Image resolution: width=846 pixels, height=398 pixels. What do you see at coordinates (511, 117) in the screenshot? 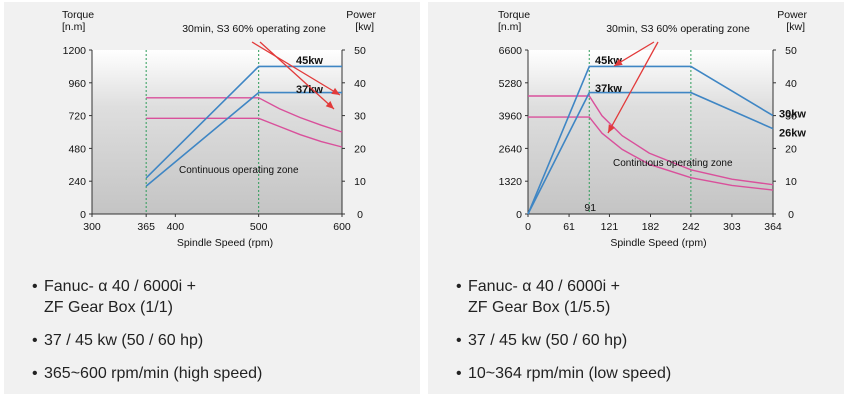
I see `torque-tick-label: 3960` at bounding box center [511, 117].